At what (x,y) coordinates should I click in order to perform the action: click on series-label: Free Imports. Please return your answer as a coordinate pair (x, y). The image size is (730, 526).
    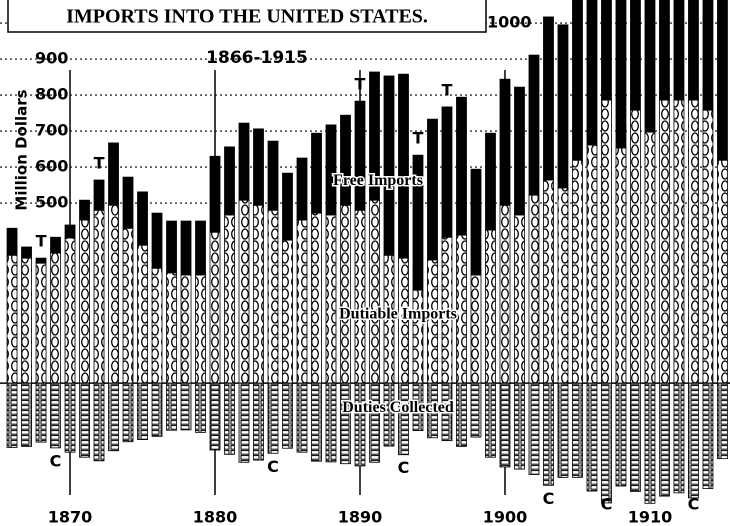
    Looking at the image, I should click on (378, 180).